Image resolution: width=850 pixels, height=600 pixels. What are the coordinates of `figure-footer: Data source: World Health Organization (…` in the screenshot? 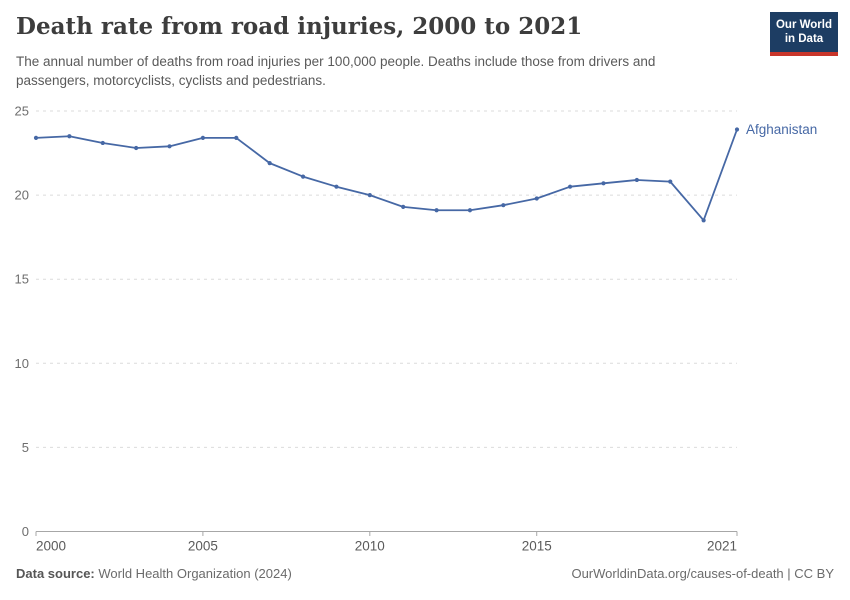 It's located at (425, 573).